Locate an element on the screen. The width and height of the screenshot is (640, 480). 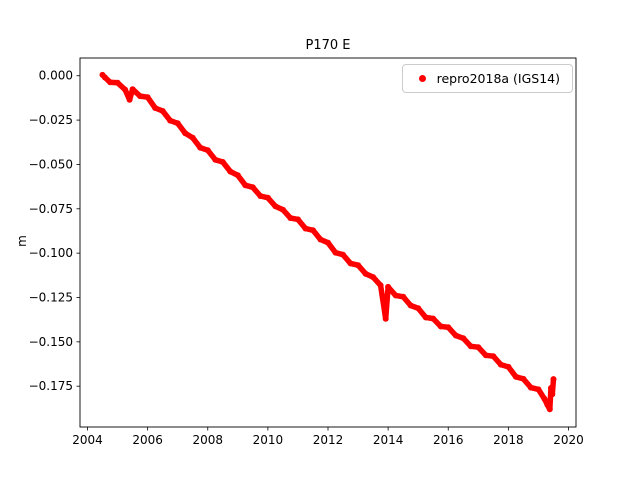
y-tick-label: −0.050 is located at coordinates (51, 164).